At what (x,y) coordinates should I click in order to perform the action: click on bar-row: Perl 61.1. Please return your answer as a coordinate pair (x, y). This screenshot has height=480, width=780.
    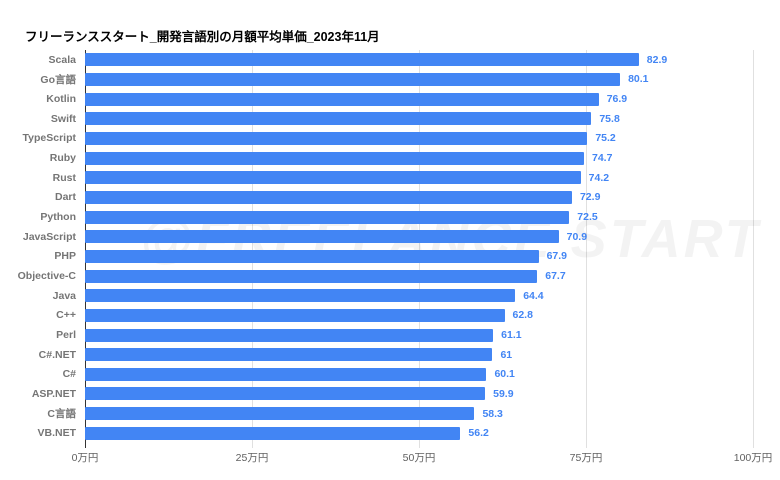
    Looking at the image, I should click on (404, 335).